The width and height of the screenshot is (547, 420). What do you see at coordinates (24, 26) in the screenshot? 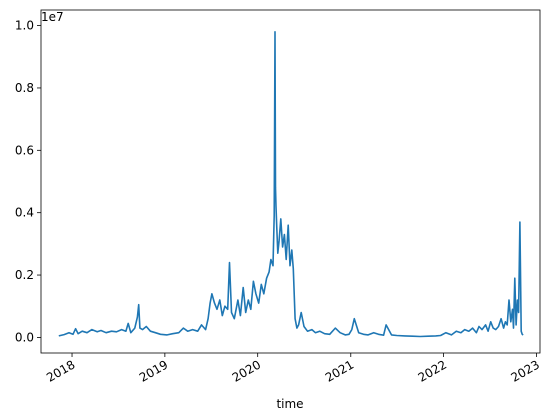
I see `y-tick-label: 1.0` at bounding box center [24, 26].